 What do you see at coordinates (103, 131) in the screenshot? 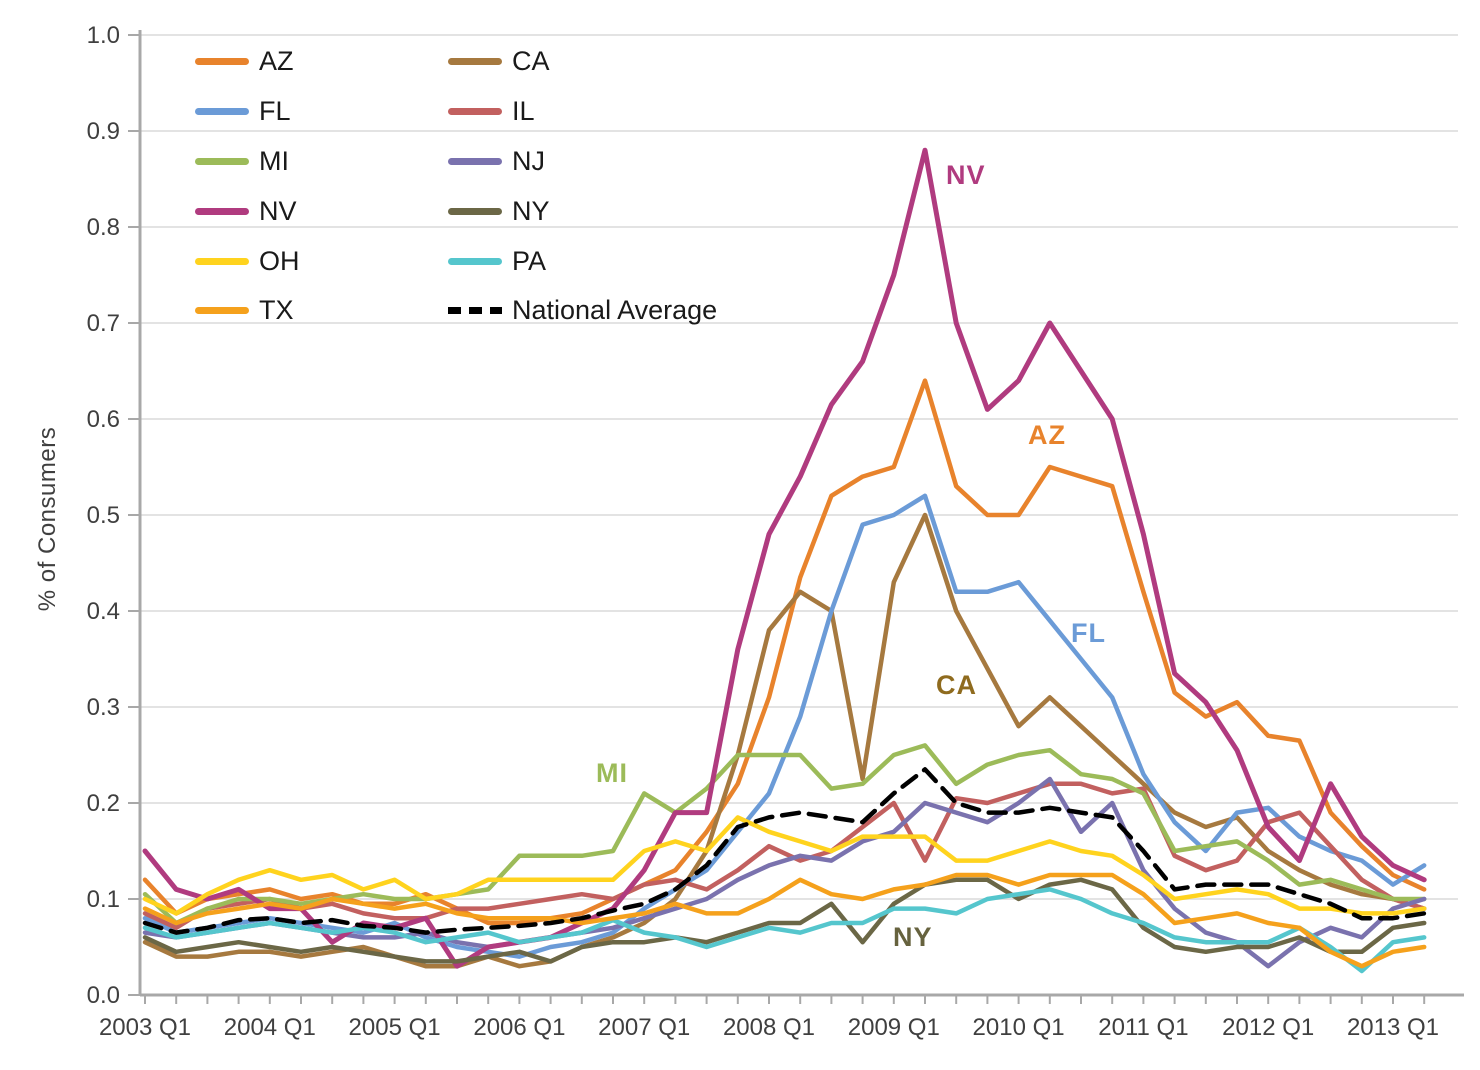
I see `y-tick-label: 0.9` at bounding box center [103, 131].